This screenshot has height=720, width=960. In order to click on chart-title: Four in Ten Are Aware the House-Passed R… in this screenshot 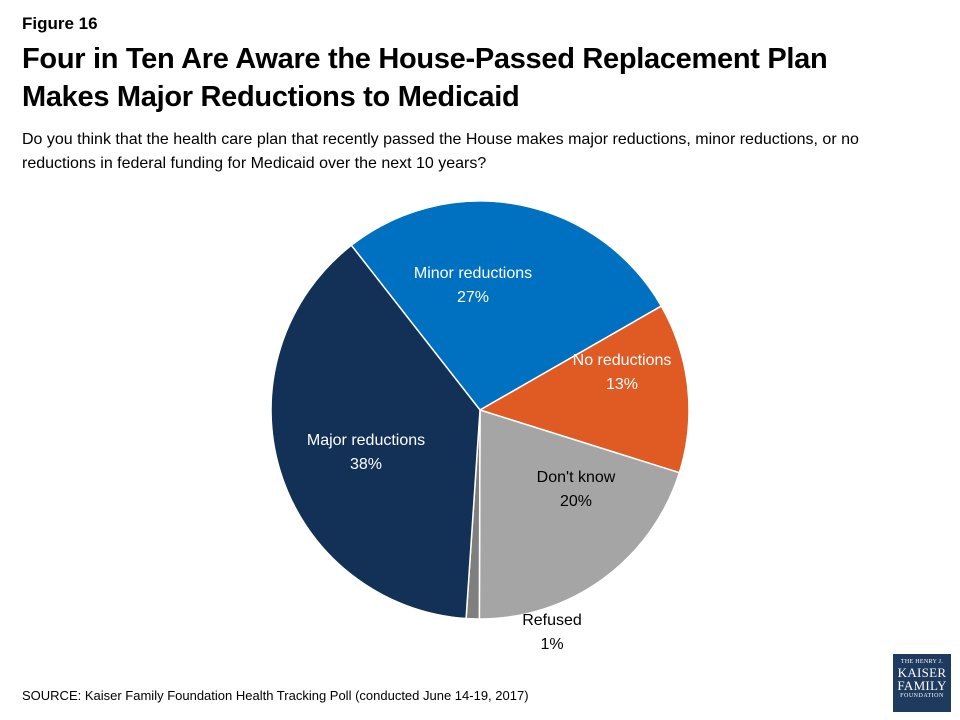, I will do `click(425, 78)`.